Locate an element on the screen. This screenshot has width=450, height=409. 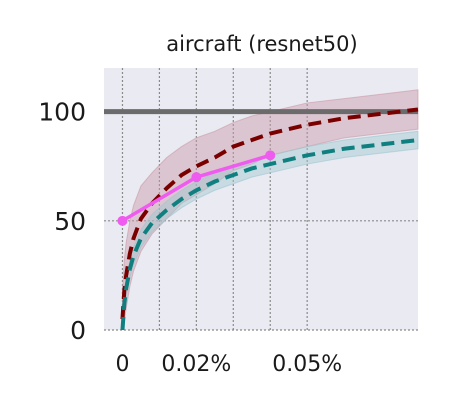
x-axis-ticks: 0 0.02% 0.05% is located at coordinates (228, 364).